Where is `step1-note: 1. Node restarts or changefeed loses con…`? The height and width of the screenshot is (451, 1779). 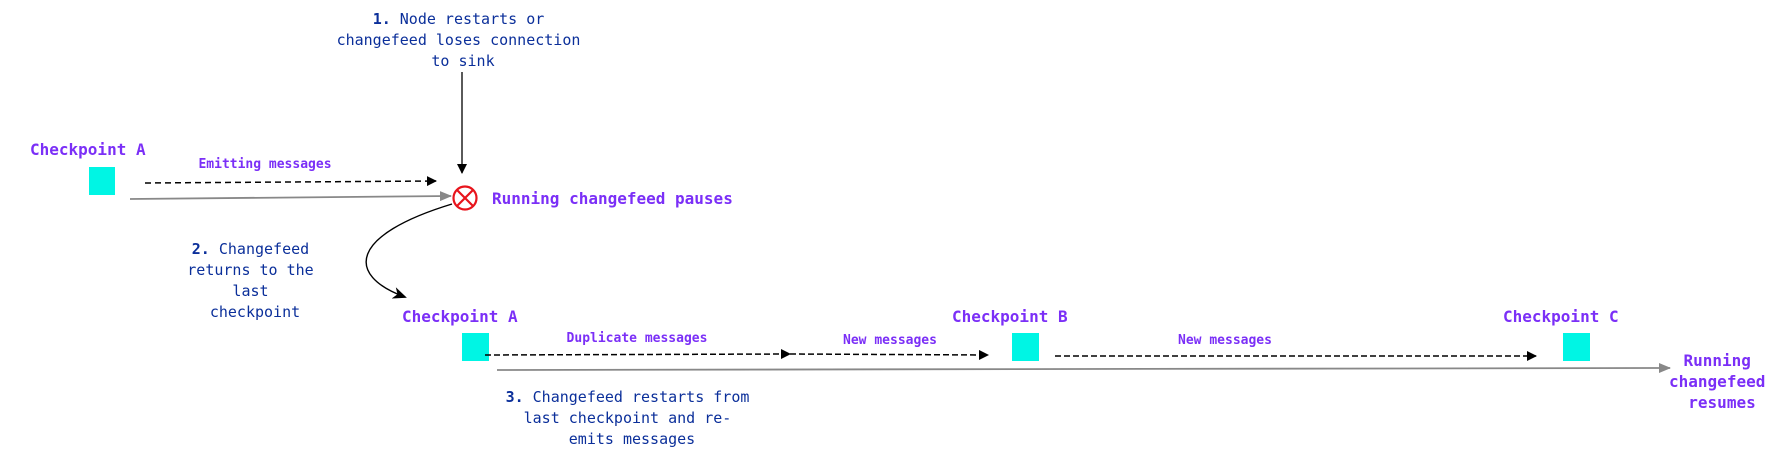
step1-note: 1. Node restarts or changefeed loses con… is located at coordinates (463, 40).